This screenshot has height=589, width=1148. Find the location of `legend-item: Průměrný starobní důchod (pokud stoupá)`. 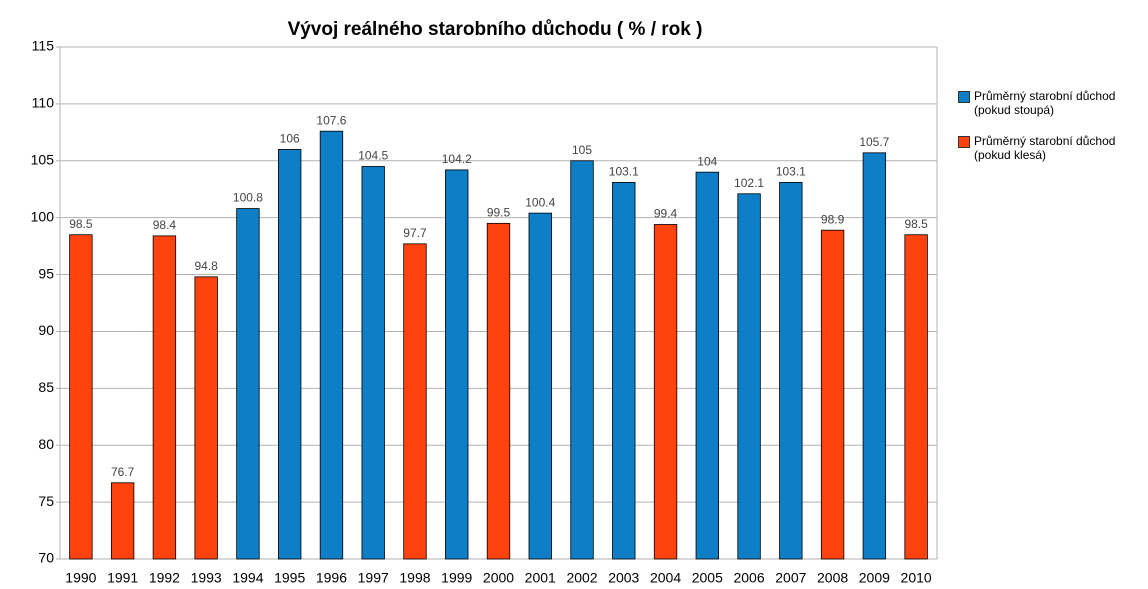

legend-item: Průměrný starobní důchod (pokud stoupá) is located at coordinates (1048, 103).